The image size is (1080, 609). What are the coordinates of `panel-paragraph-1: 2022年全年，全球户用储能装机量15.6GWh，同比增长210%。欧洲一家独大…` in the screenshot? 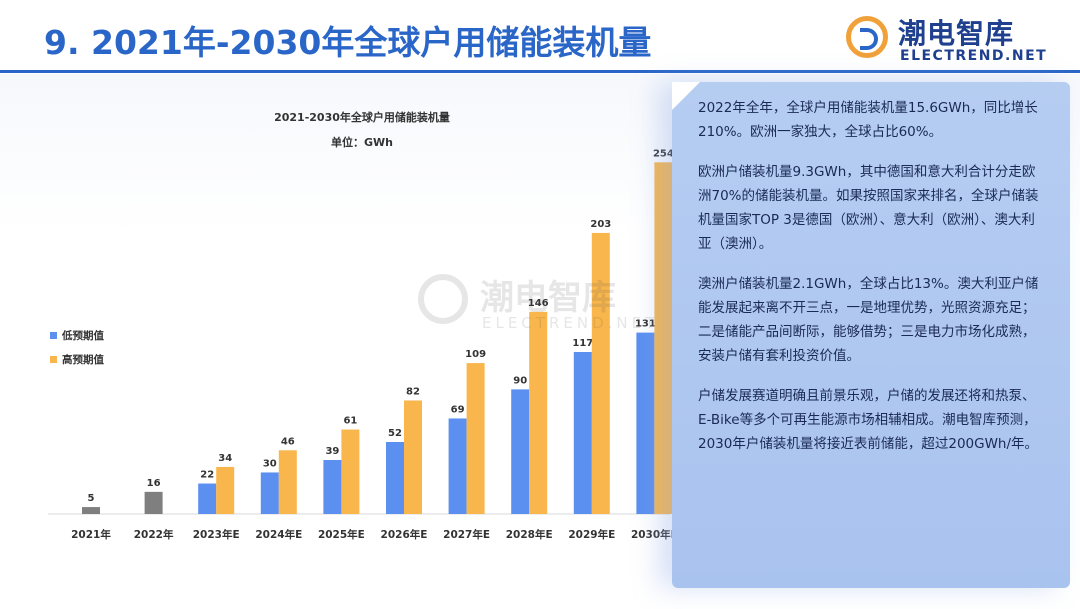 It's located at (868, 120).